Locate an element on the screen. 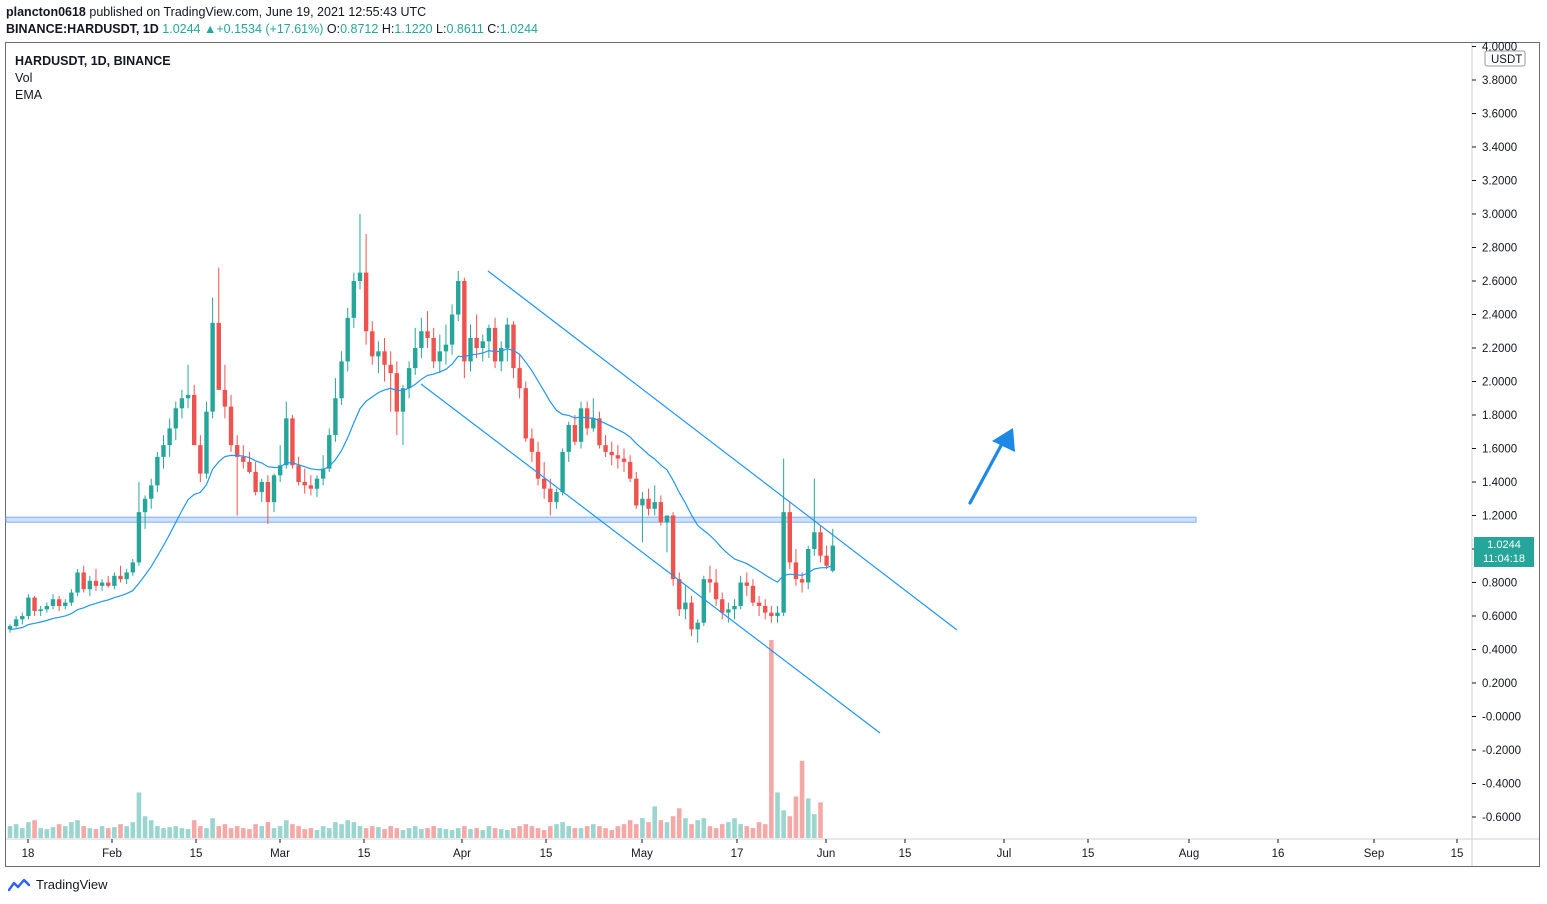  y-tick-label: 2.2000 is located at coordinates (1499, 349).